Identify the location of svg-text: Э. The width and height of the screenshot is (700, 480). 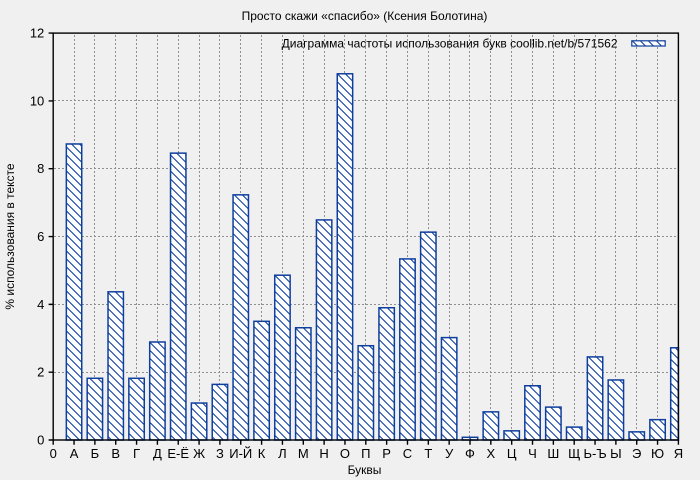
(636, 453).